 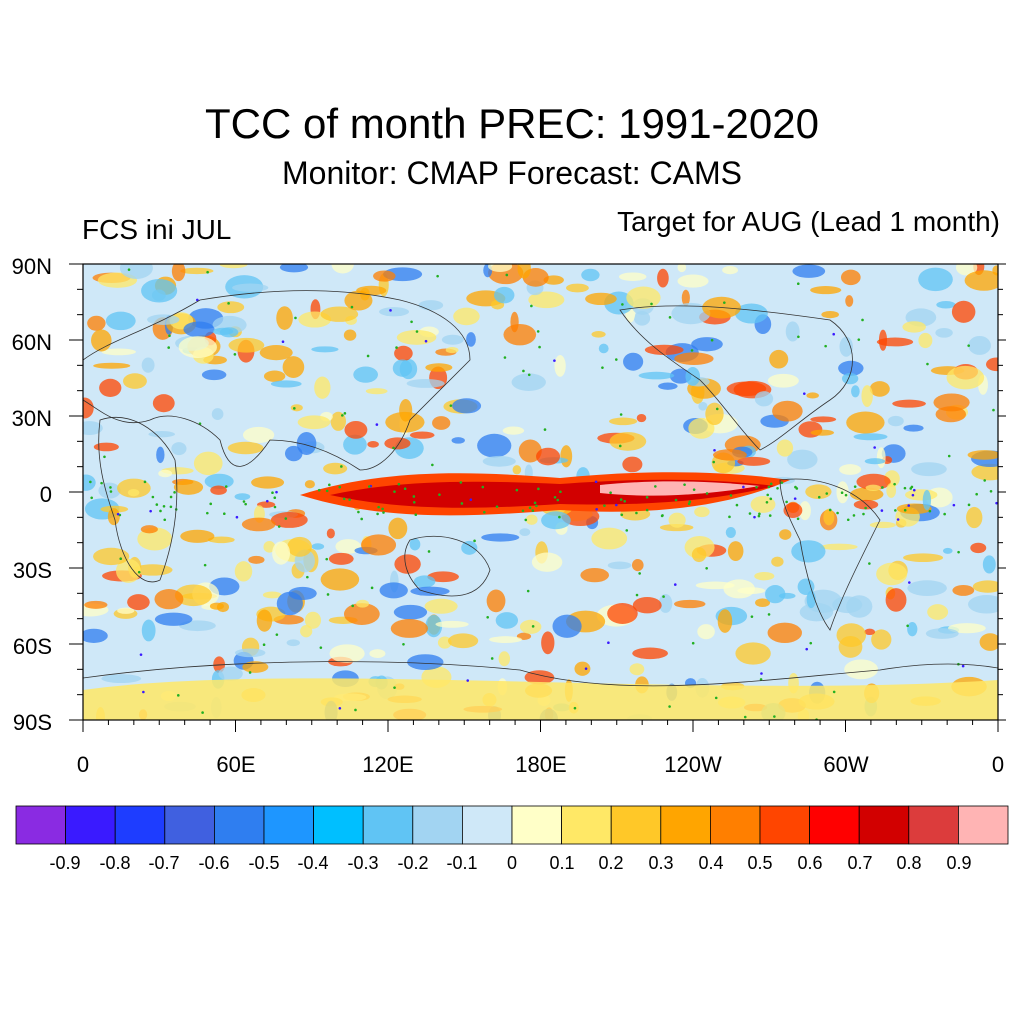 I want to click on colorbar-label: 0.3, so click(x=661, y=863).